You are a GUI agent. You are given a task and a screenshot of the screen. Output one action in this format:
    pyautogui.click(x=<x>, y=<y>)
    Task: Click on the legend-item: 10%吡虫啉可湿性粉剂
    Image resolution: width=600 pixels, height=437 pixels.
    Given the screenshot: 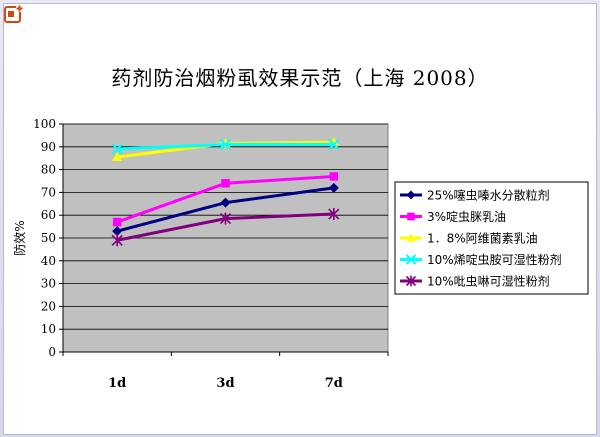 What is the action you would take?
    pyautogui.click(x=475, y=281)
    